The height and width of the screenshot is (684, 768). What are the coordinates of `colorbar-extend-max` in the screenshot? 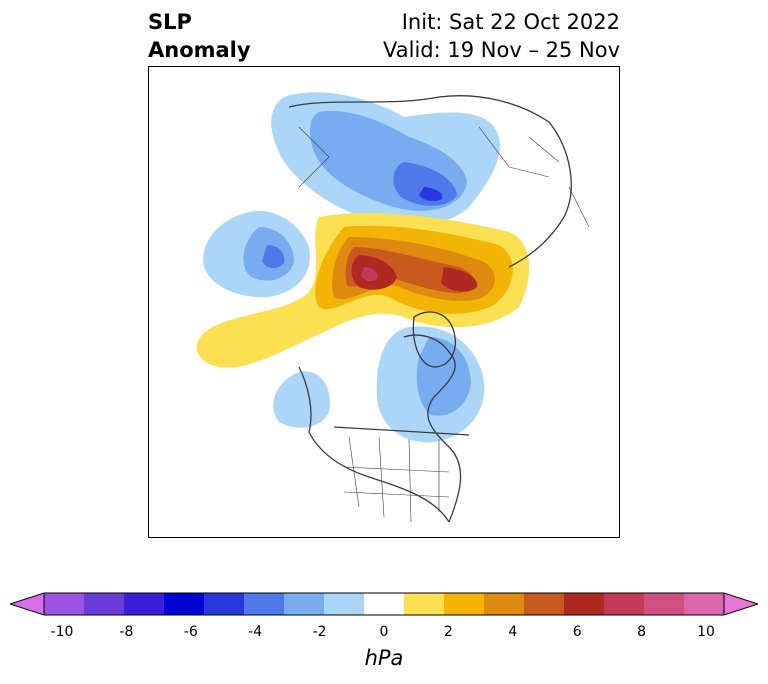 It's located at (740, 604).